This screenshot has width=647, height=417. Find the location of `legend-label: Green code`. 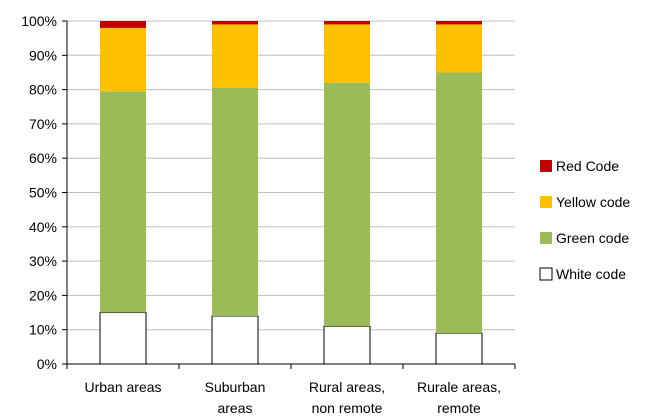

legend-label: Green code is located at coordinates (592, 238).